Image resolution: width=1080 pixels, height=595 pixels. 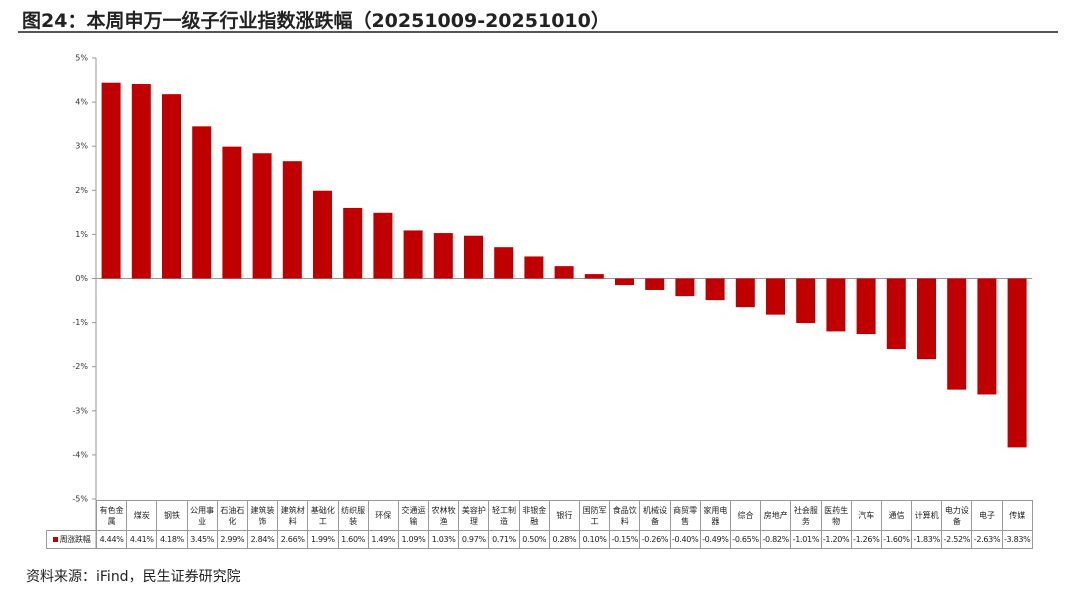 I want to click on value-label: 3.45%, so click(x=202, y=539).